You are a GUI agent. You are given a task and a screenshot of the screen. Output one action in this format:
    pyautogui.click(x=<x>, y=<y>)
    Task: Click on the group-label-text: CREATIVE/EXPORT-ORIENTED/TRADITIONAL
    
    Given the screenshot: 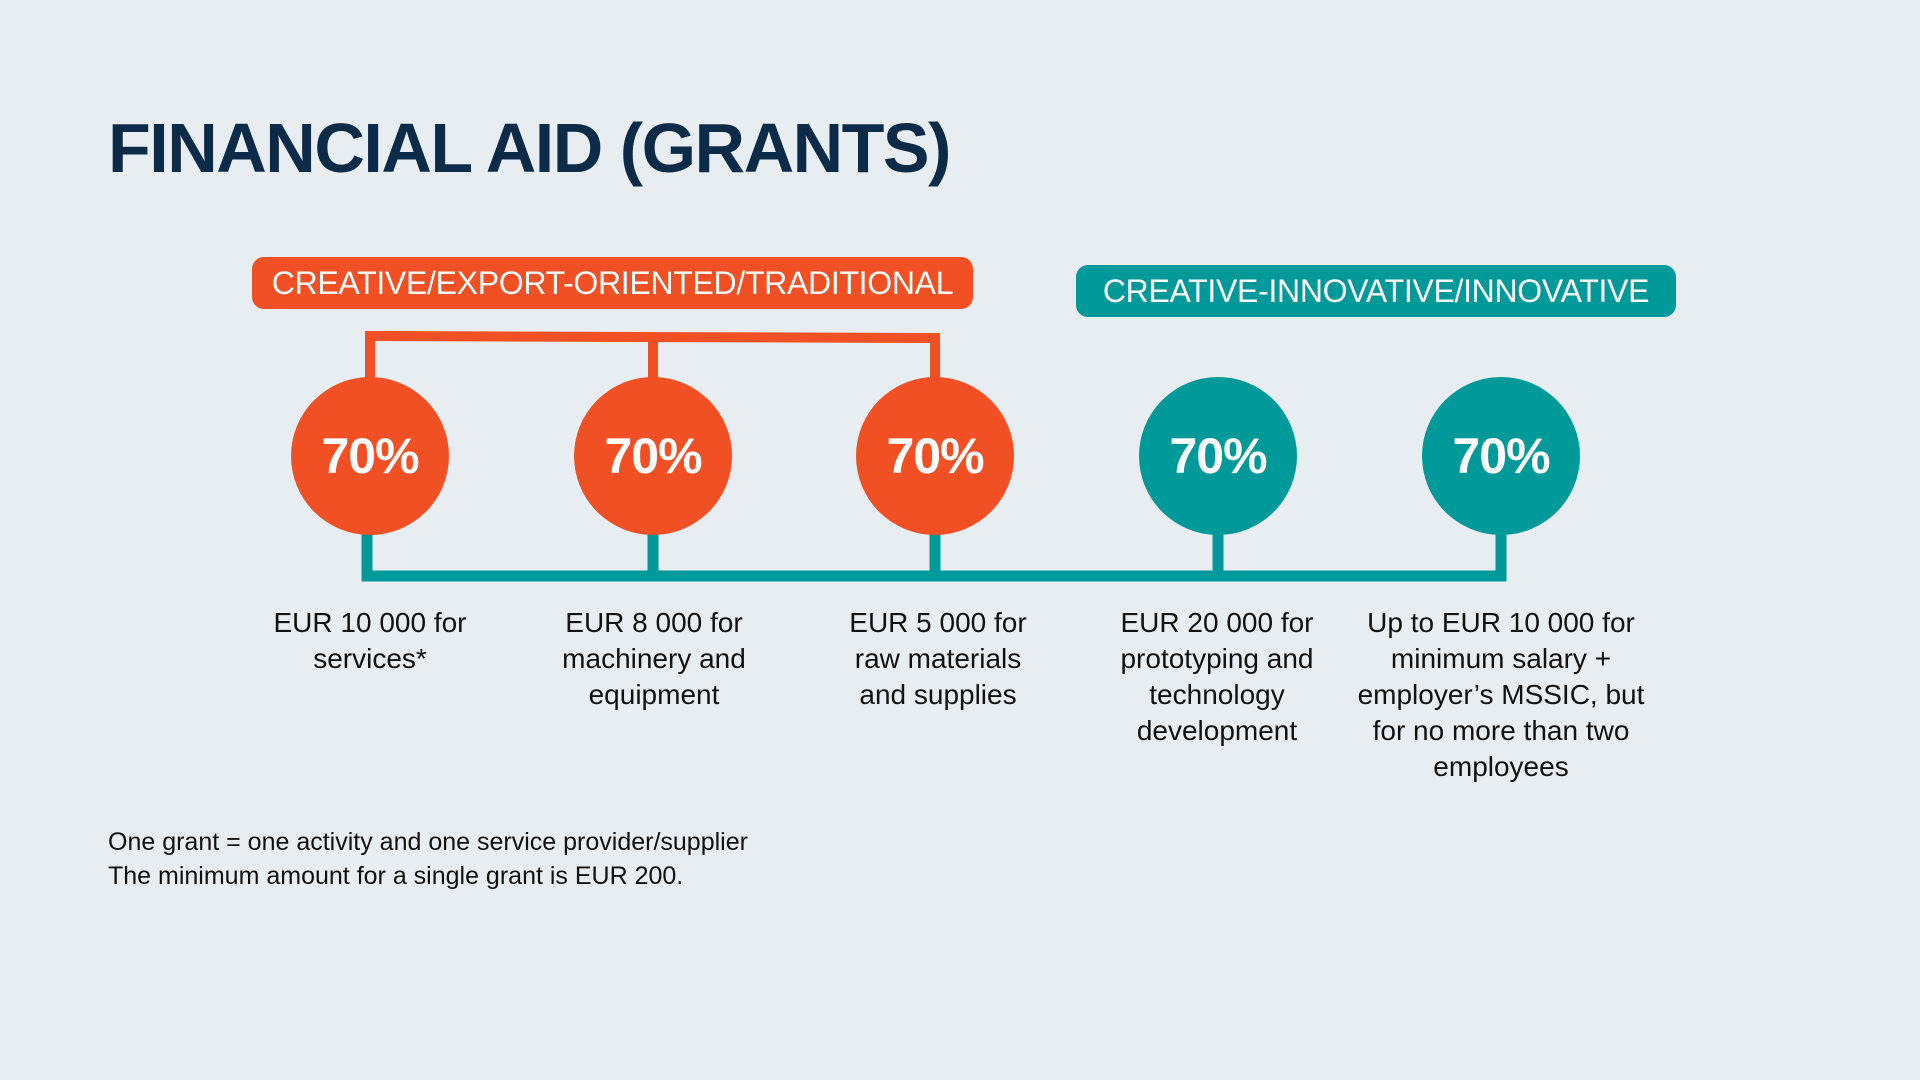 What is the action you would take?
    pyautogui.click(x=612, y=282)
    